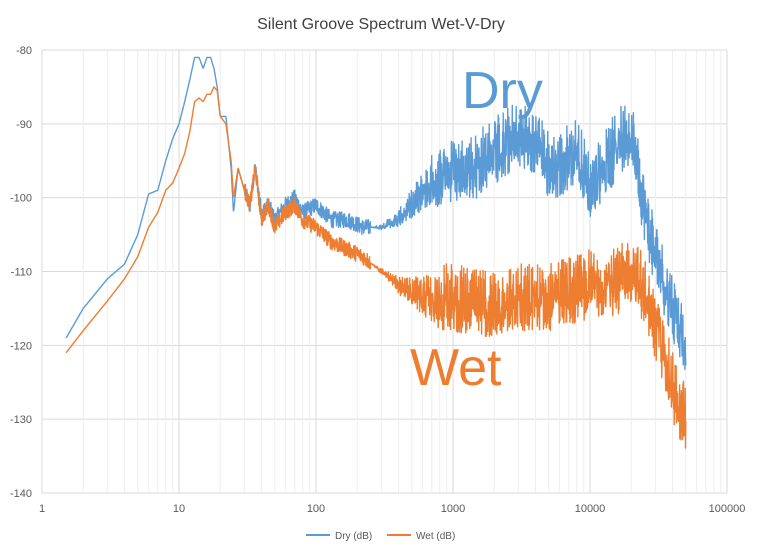 The image size is (762, 556). Describe the element at coordinates (24, 125) in the screenshot. I see `y-tick-label: -90` at that location.